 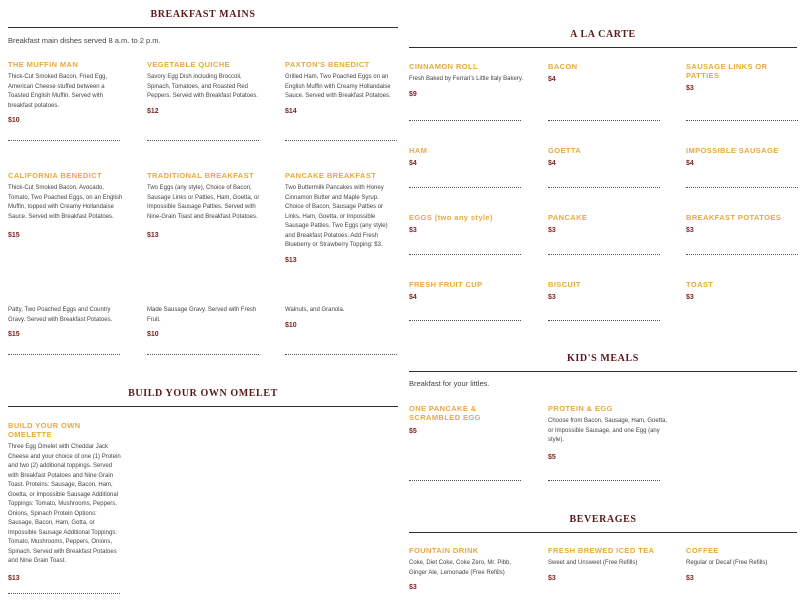 I want to click on item-name: TRADITIONAL BREAKFAST, so click(x=201, y=175).